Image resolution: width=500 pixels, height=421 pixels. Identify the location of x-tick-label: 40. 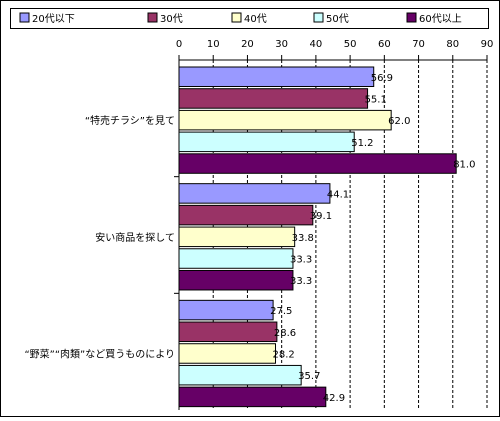
(316, 44).